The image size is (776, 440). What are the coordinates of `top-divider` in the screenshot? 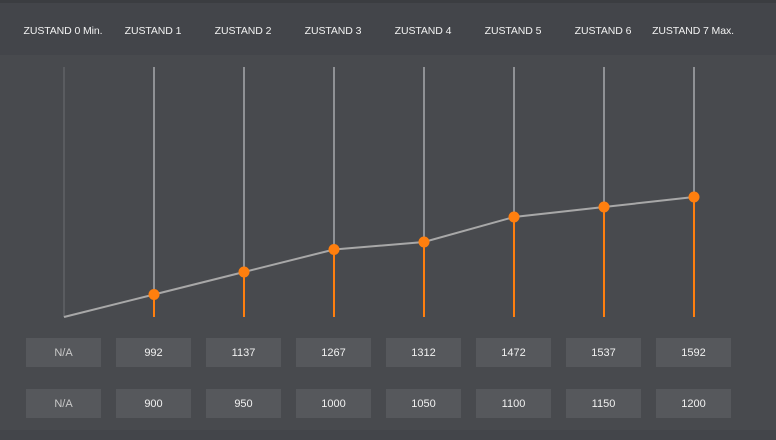 It's located at (388, 1).